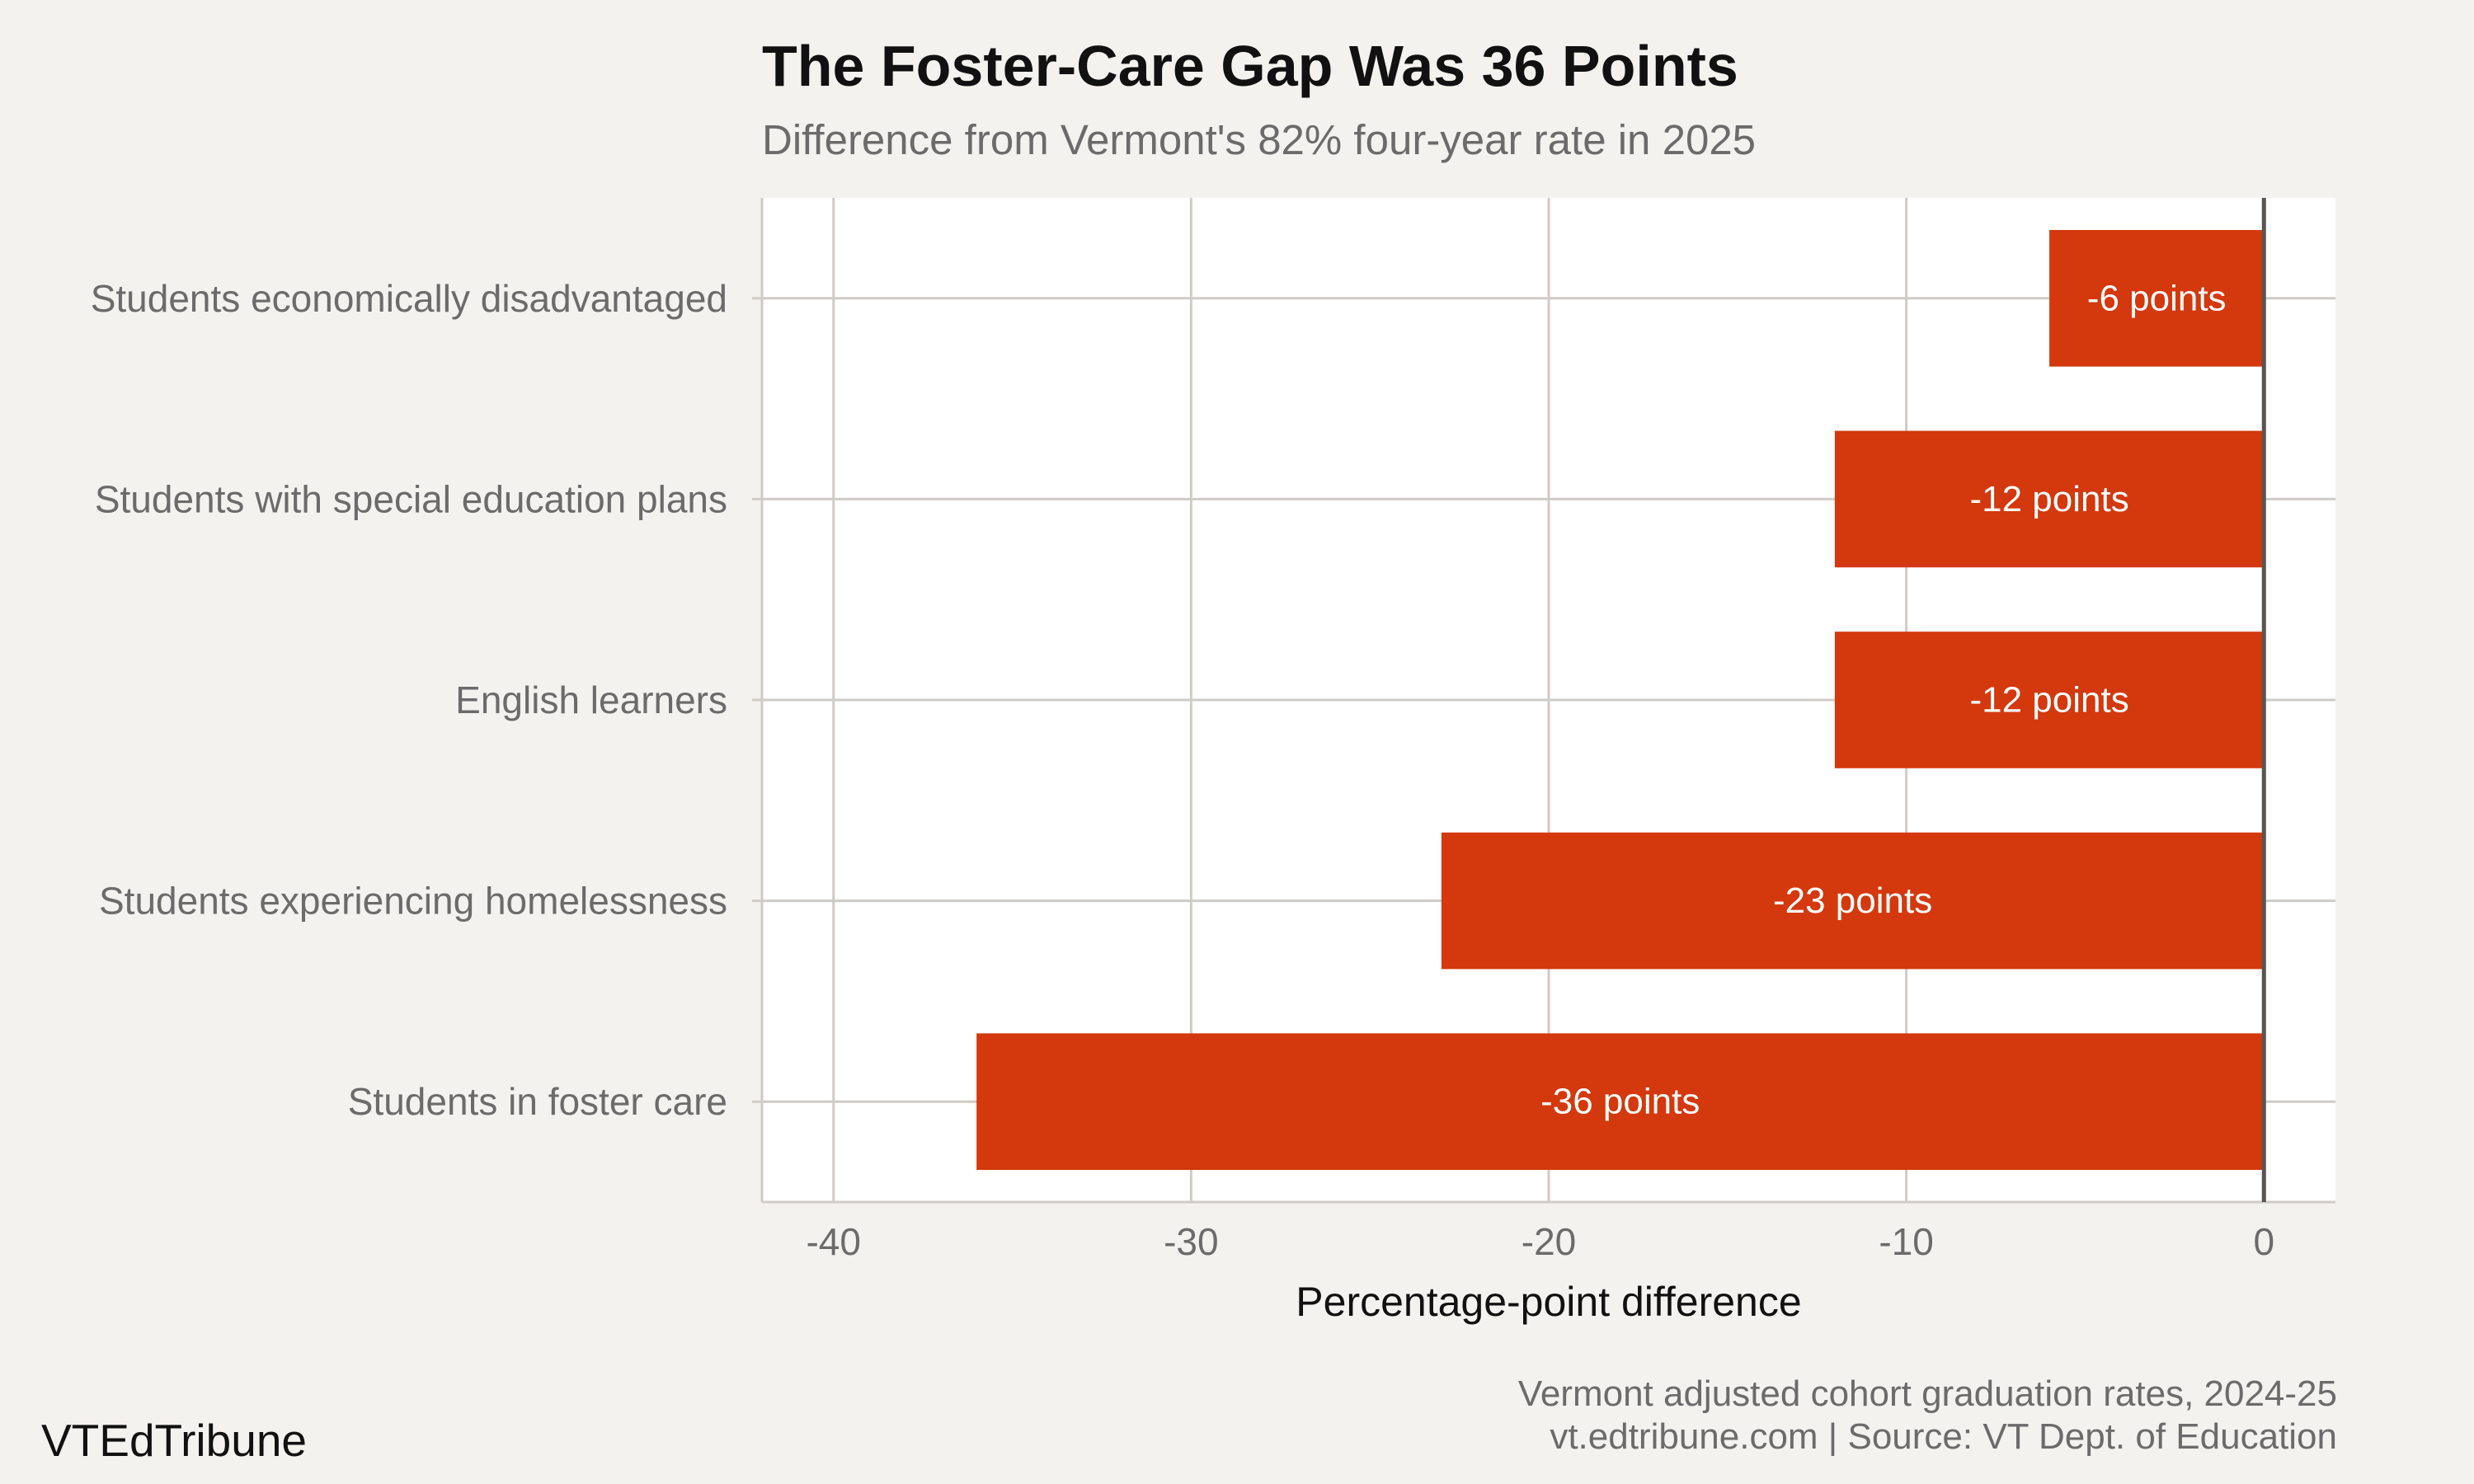  Describe the element at coordinates (1549, 1241) in the screenshot. I see `x-tick-label: -20` at that location.